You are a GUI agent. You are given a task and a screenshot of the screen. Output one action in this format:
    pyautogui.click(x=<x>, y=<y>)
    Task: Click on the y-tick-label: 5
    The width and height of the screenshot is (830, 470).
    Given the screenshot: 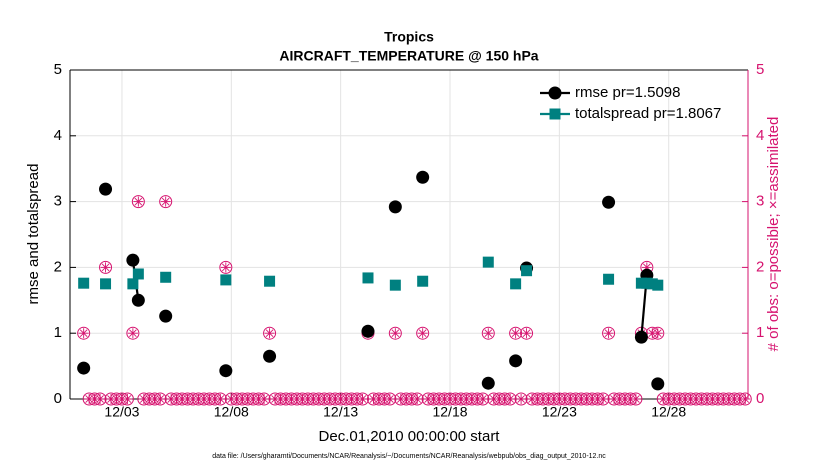 What is the action you would take?
    pyautogui.click(x=58, y=69)
    